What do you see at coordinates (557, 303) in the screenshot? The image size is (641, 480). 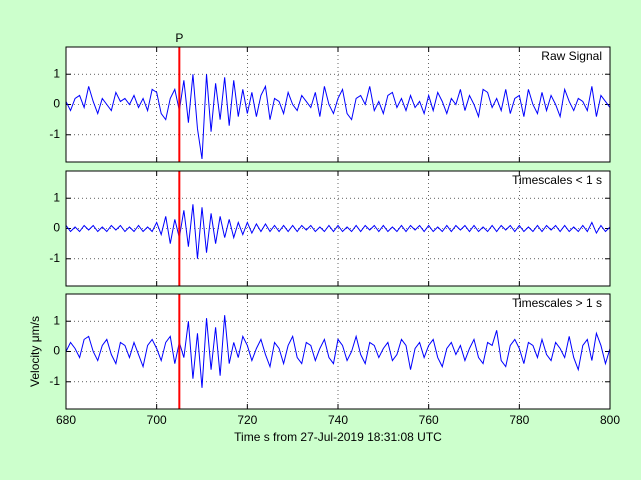 I see `panel-label: Timescales > 1 s` at bounding box center [557, 303].